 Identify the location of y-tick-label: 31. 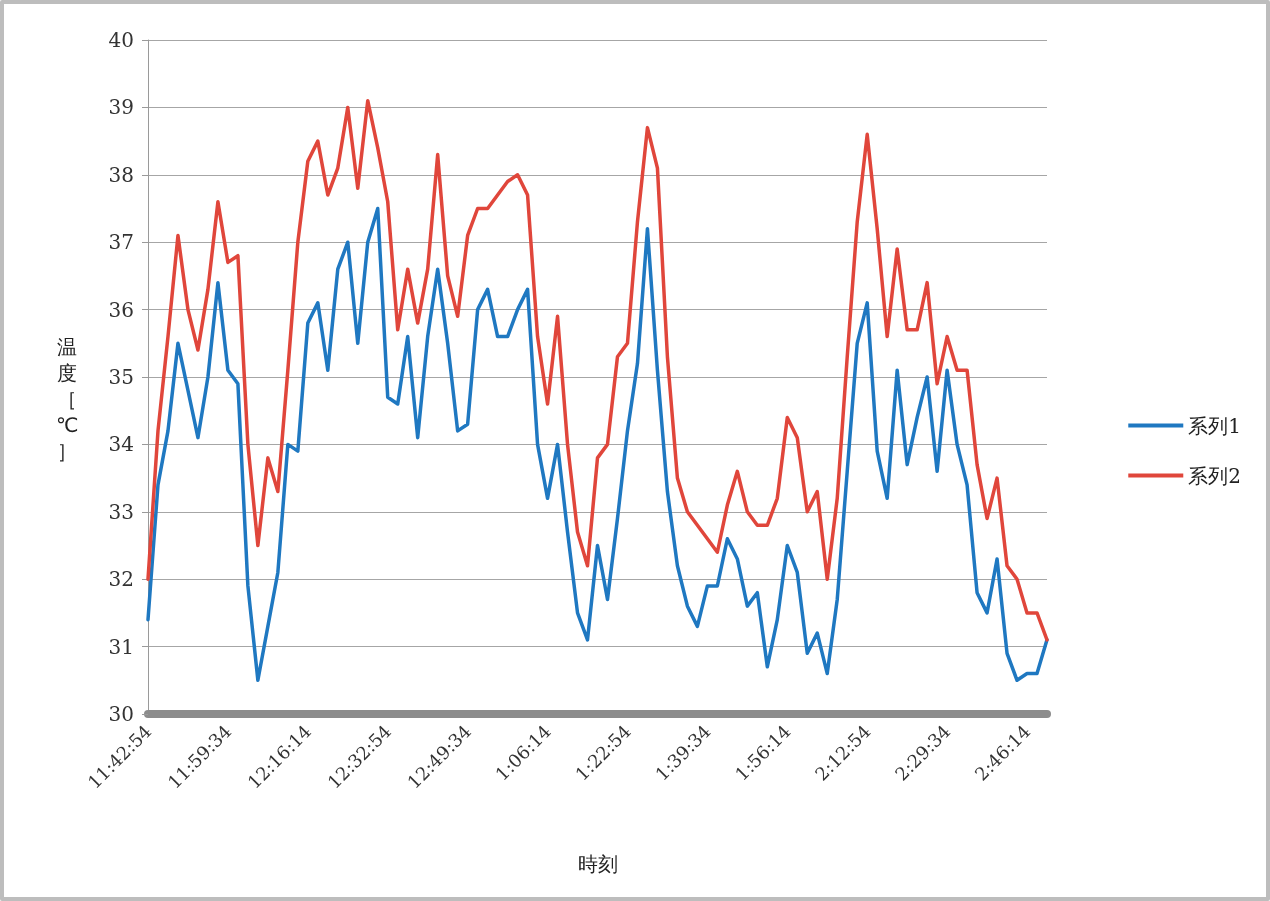
(121, 646).